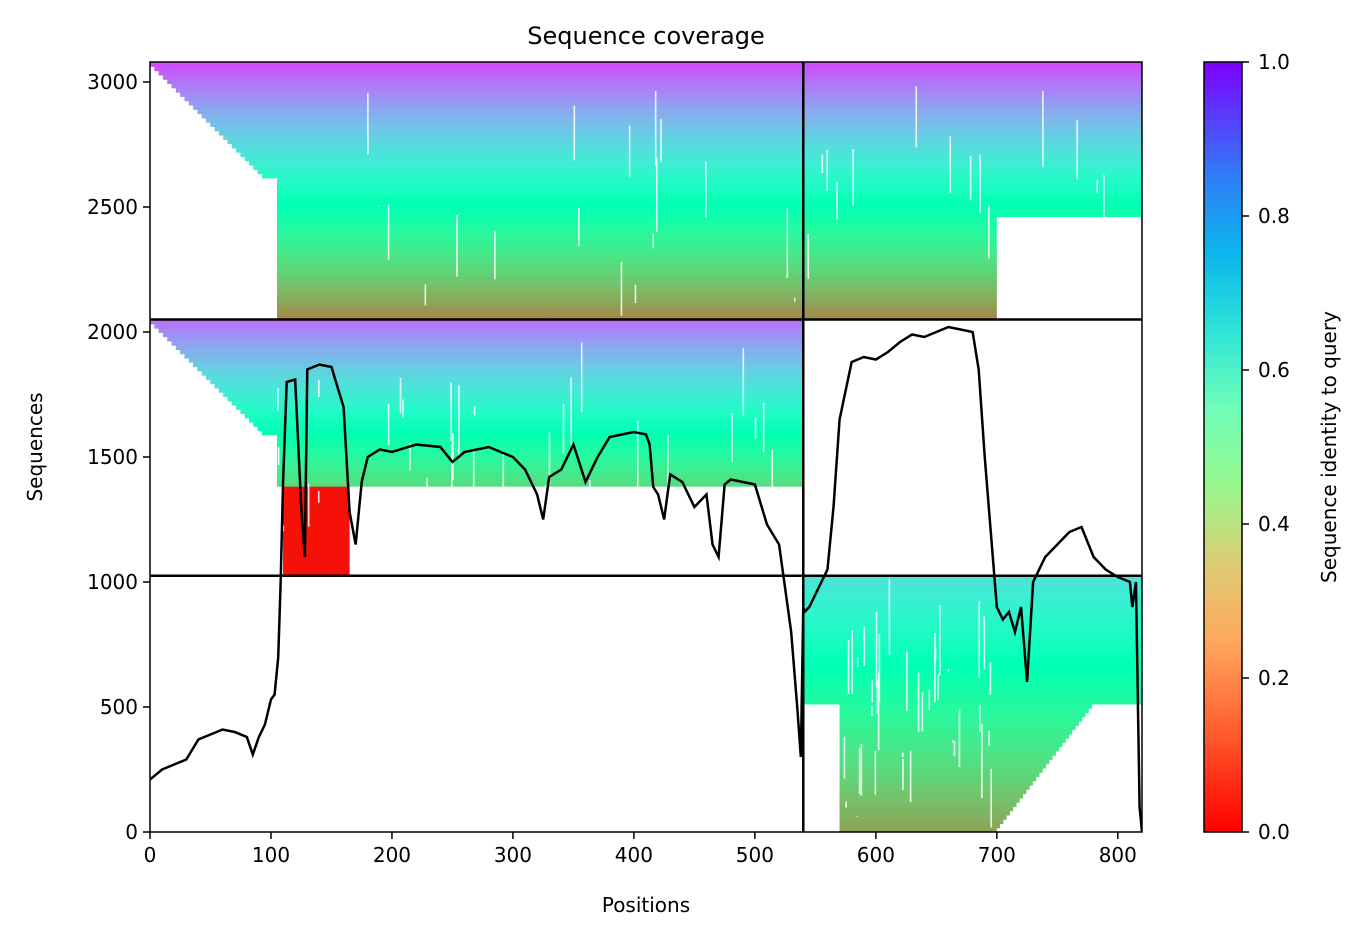 The width and height of the screenshot is (1364, 939). Describe the element at coordinates (392, 855) in the screenshot. I see `x-tick-label: 200` at that location.